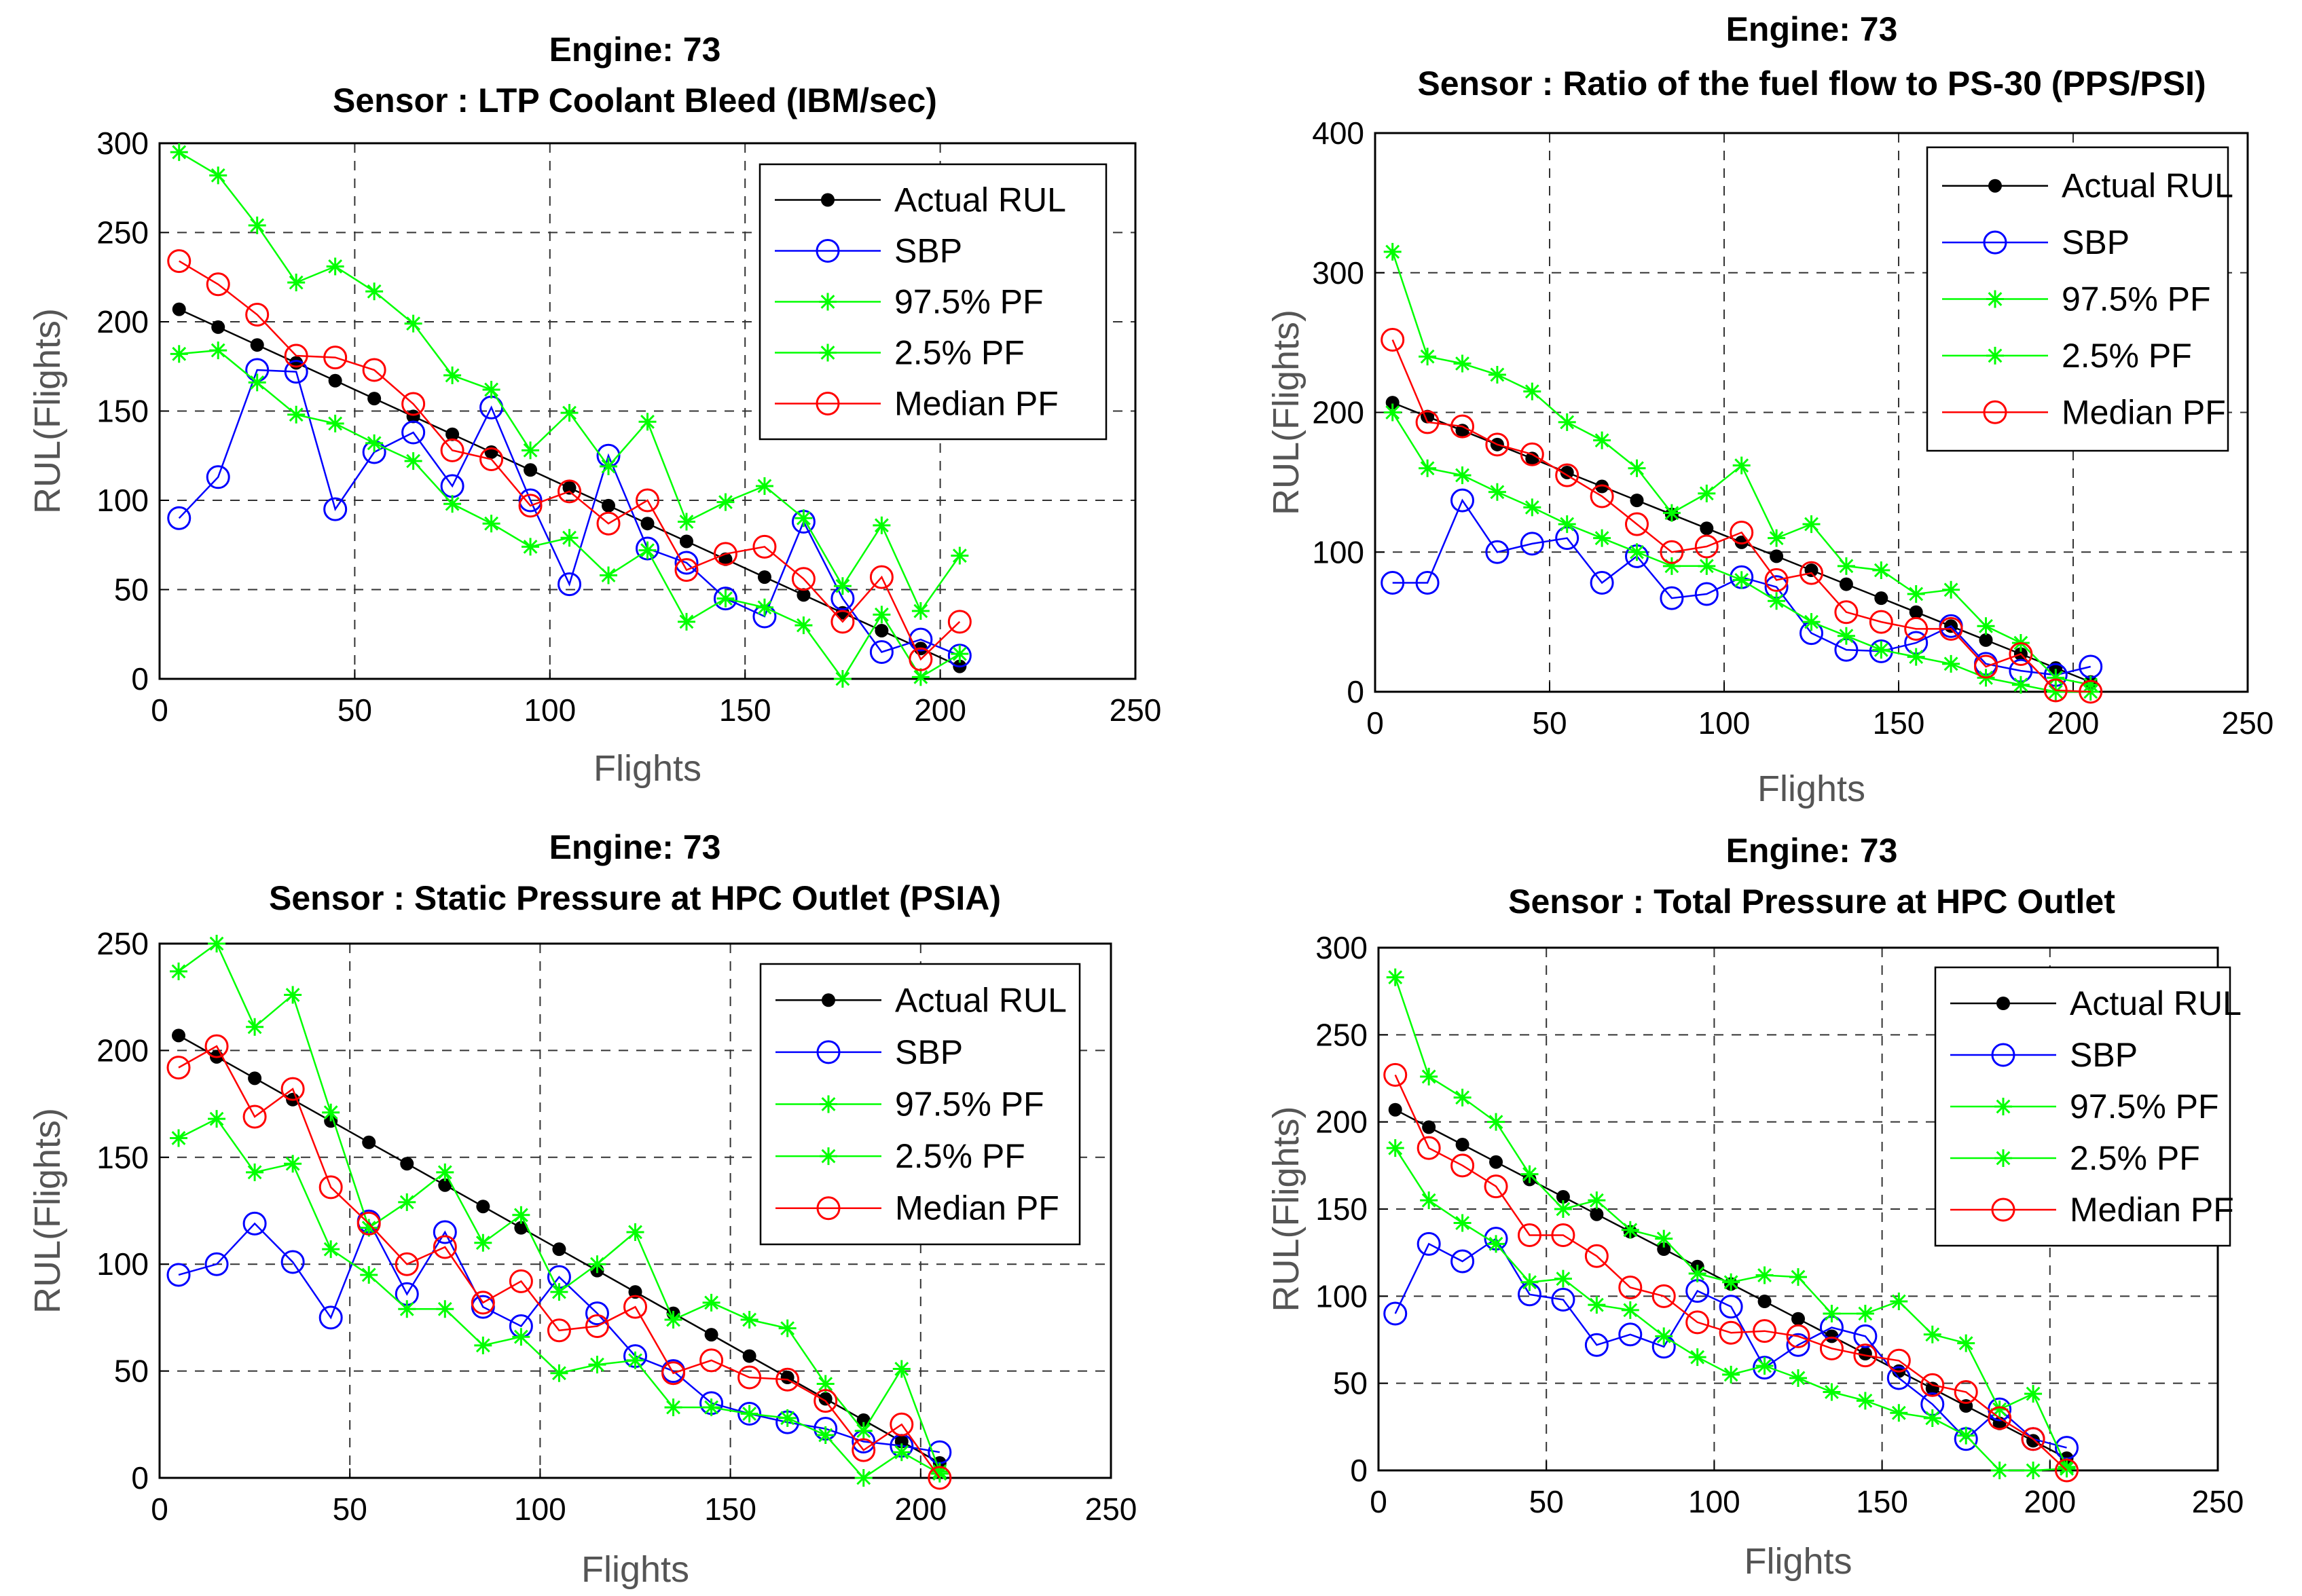 The image size is (2302, 1596). I want to click on x-axis-label: Flights, so click(1811, 788).